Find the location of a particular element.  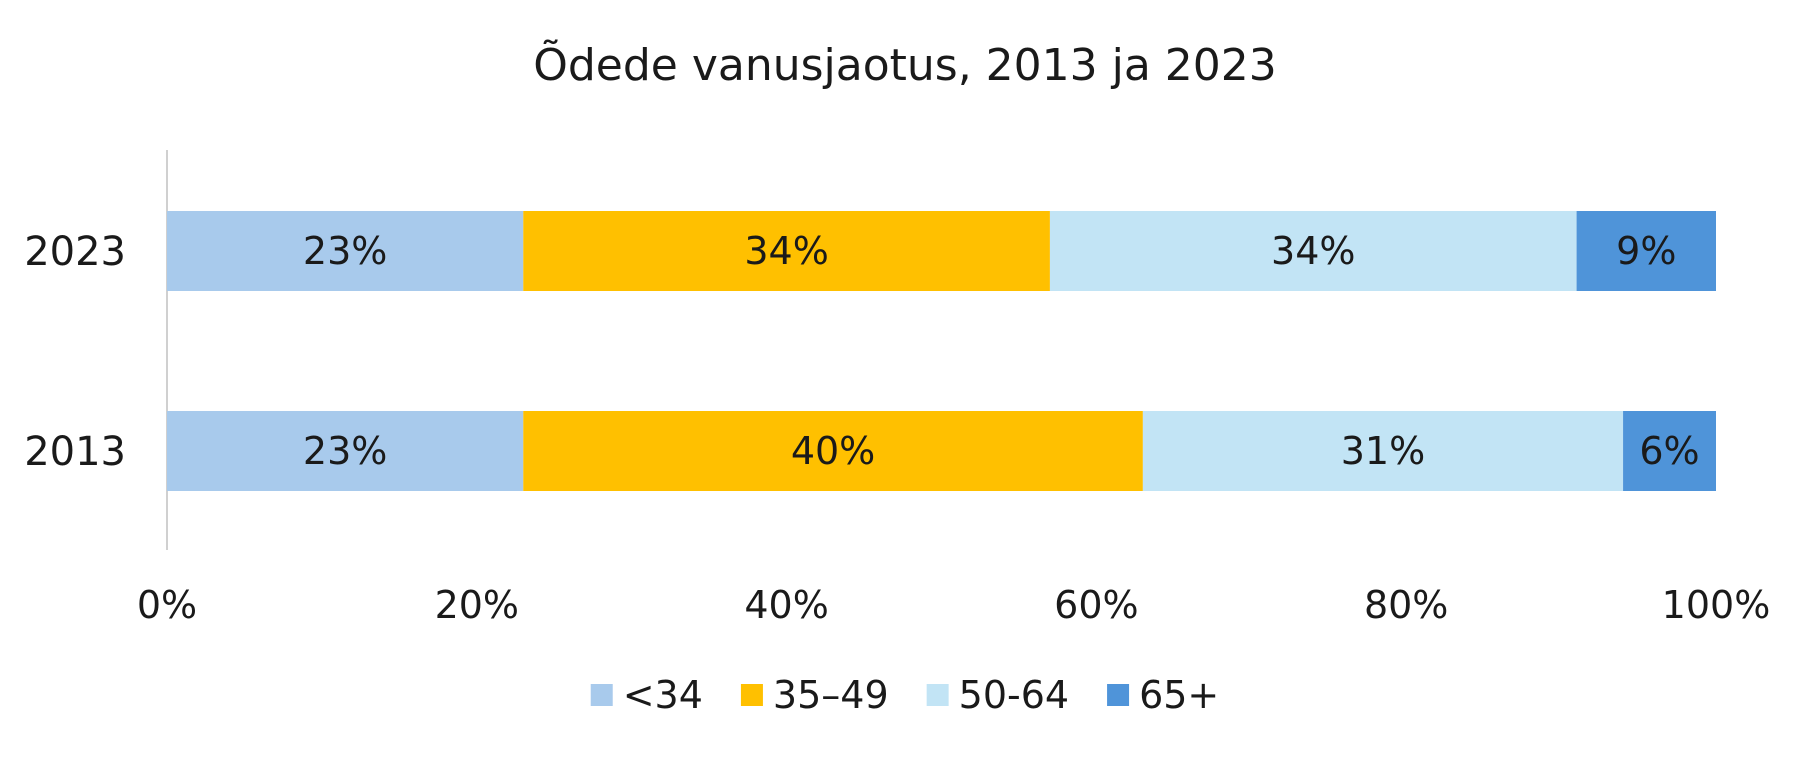

data-label-2023-series-1: 34% is located at coordinates (786, 251).